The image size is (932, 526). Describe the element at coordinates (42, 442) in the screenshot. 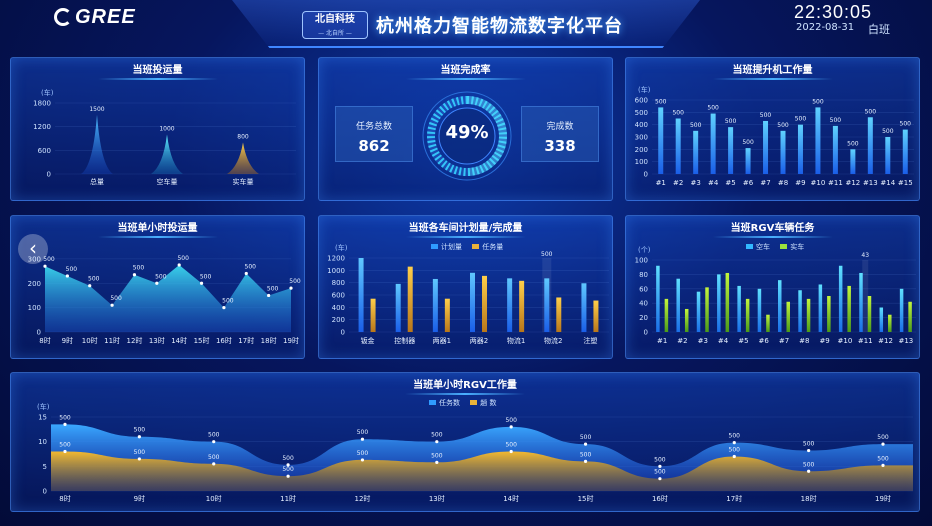

I see `y-tick-label: 10` at that location.